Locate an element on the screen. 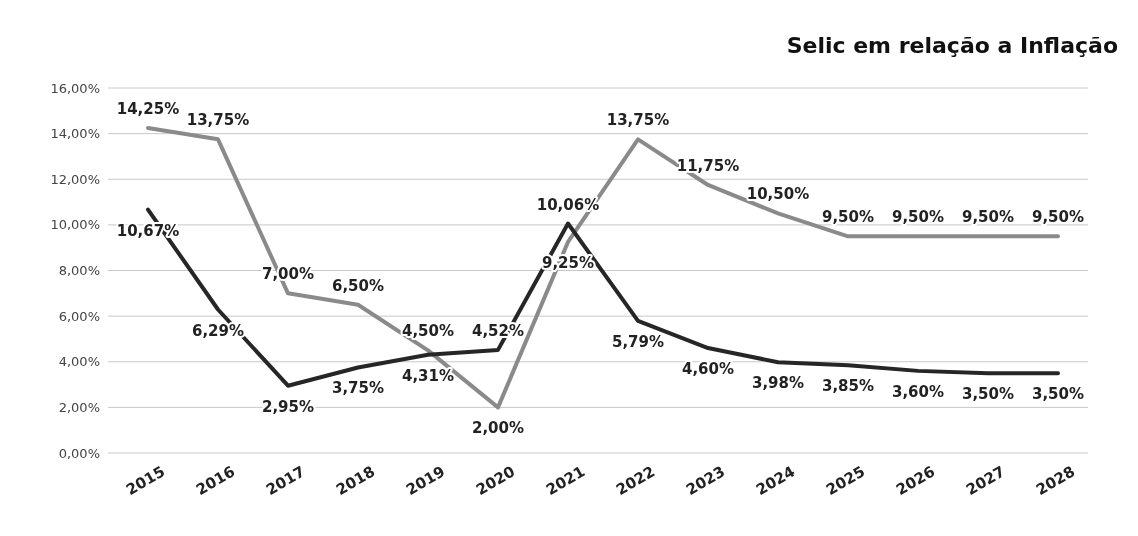 Image resolution: width=1138 pixels, height=536 pixels. data-label: 5,79% is located at coordinates (638, 341).